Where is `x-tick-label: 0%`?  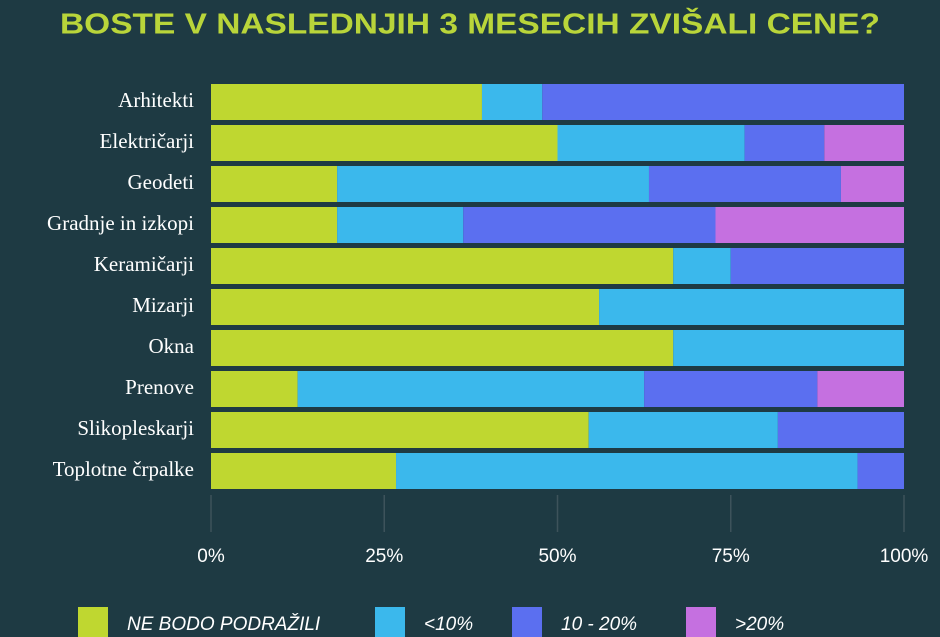 x-tick-label: 0% is located at coordinates (211, 556).